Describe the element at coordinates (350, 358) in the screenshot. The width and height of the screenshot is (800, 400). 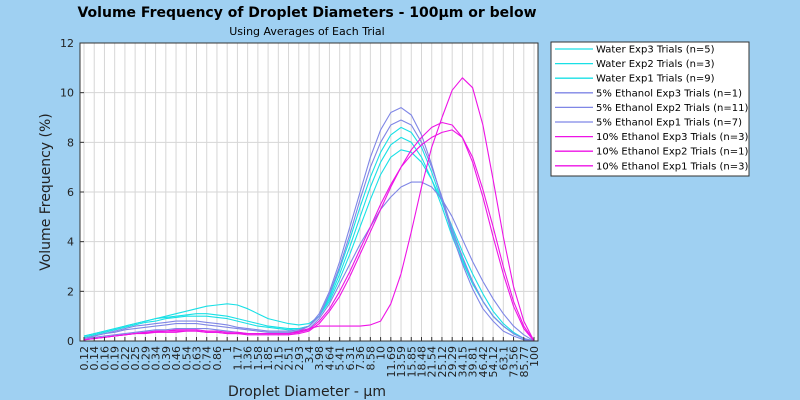
I see `x-tick-label: 6.31` at that location.